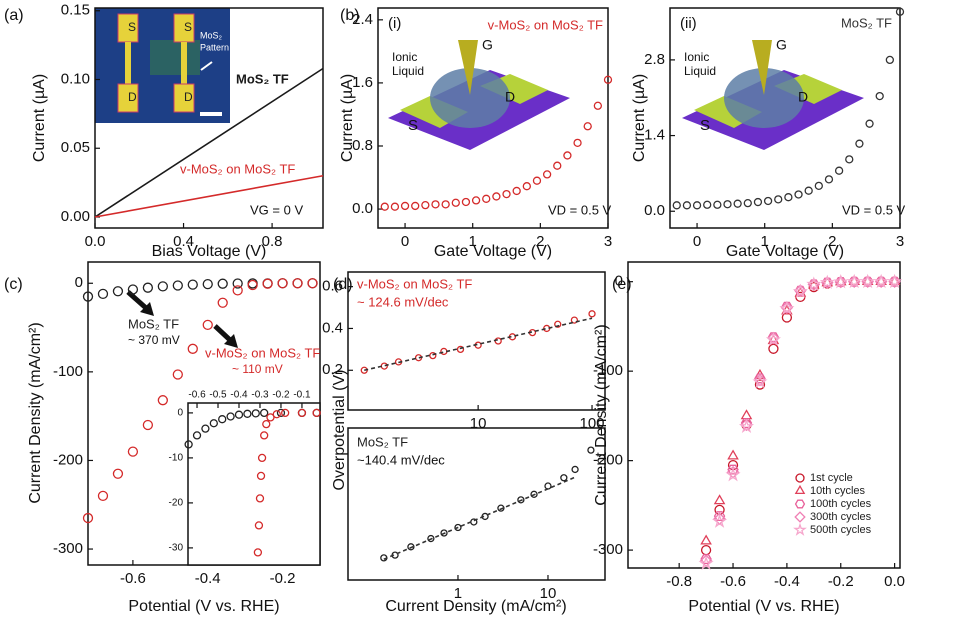 The width and height of the screenshot is (953, 631). Describe the element at coordinates (175, 57) in the screenshot. I see `mos2-pattern` at that location.